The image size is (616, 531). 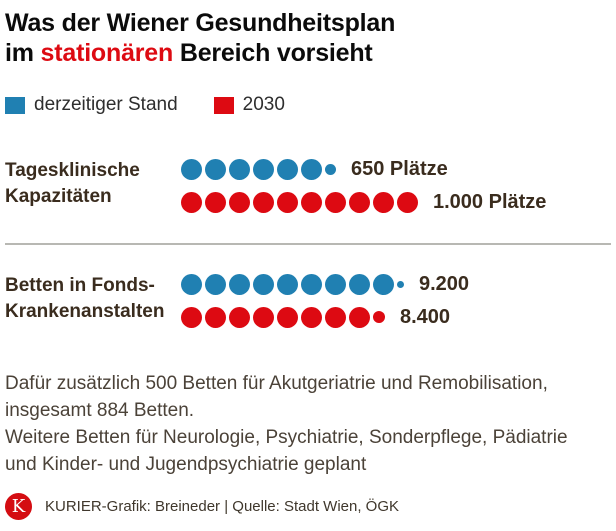 I want to click on dot-rows: 650 Plätze 1.000 Plätze, so click(x=363, y=185).